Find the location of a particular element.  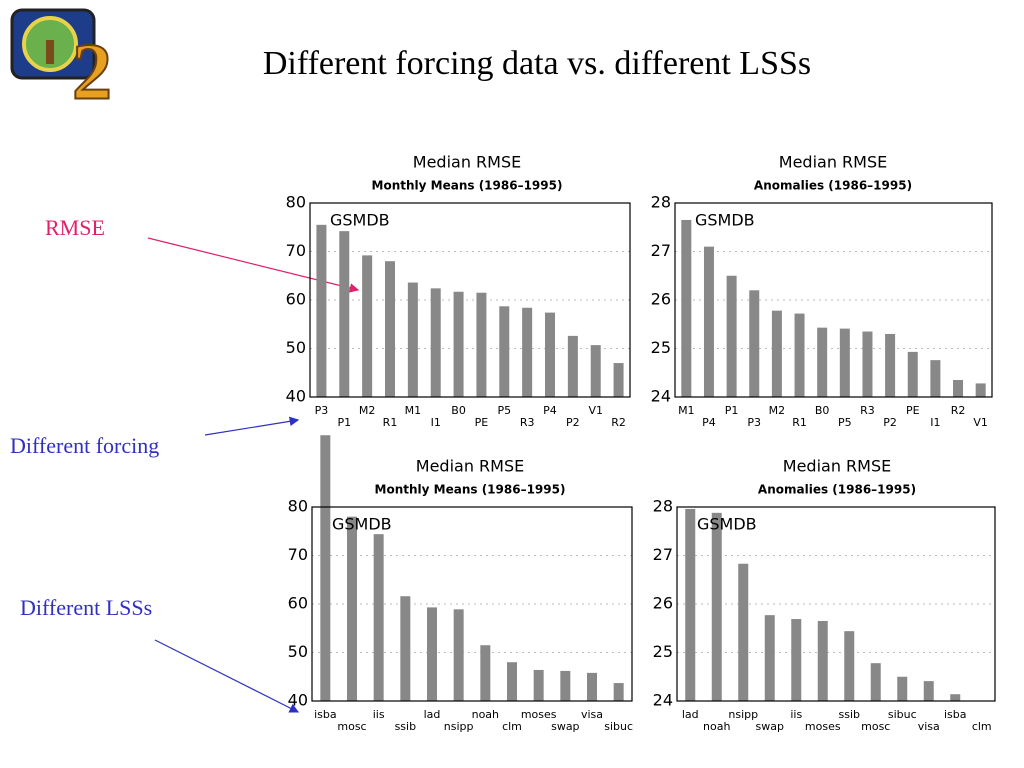

x-tick-label: clm is located at coordinates (982, 726).